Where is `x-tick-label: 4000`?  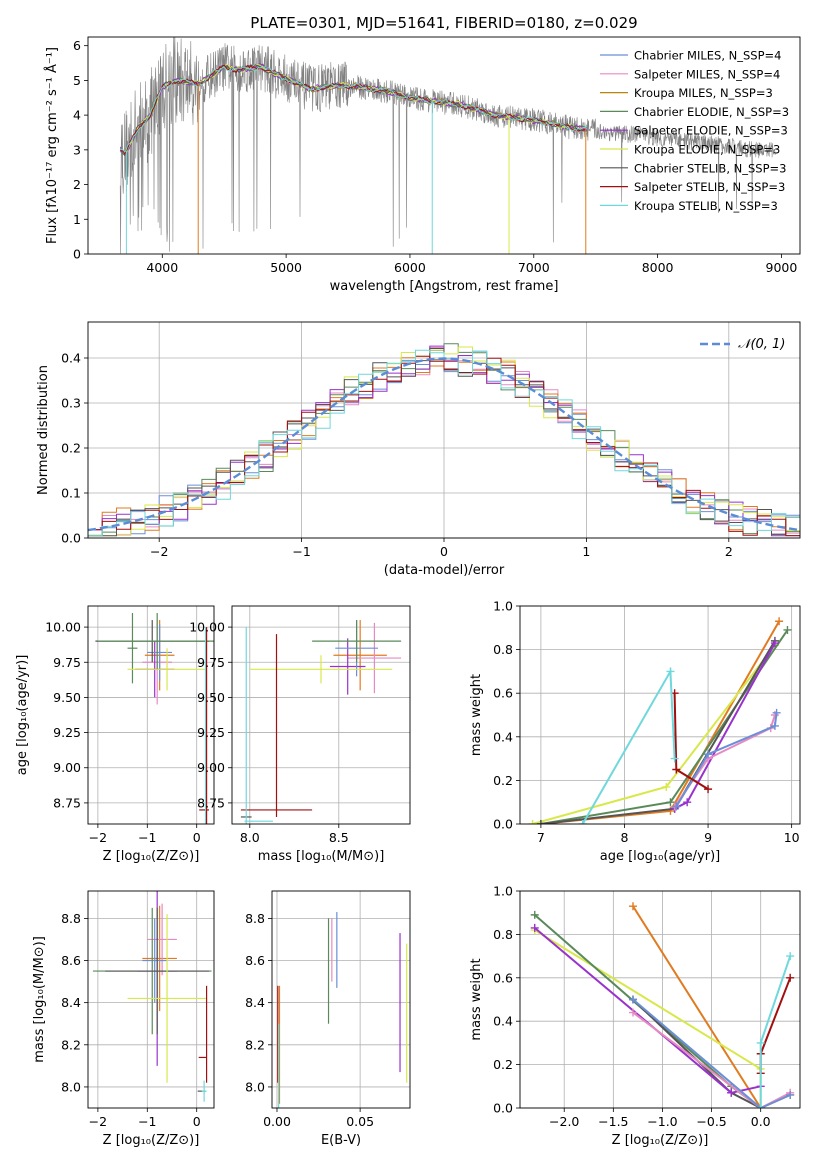
x-tick-label: 4000 is located at coordinates (162, 267).